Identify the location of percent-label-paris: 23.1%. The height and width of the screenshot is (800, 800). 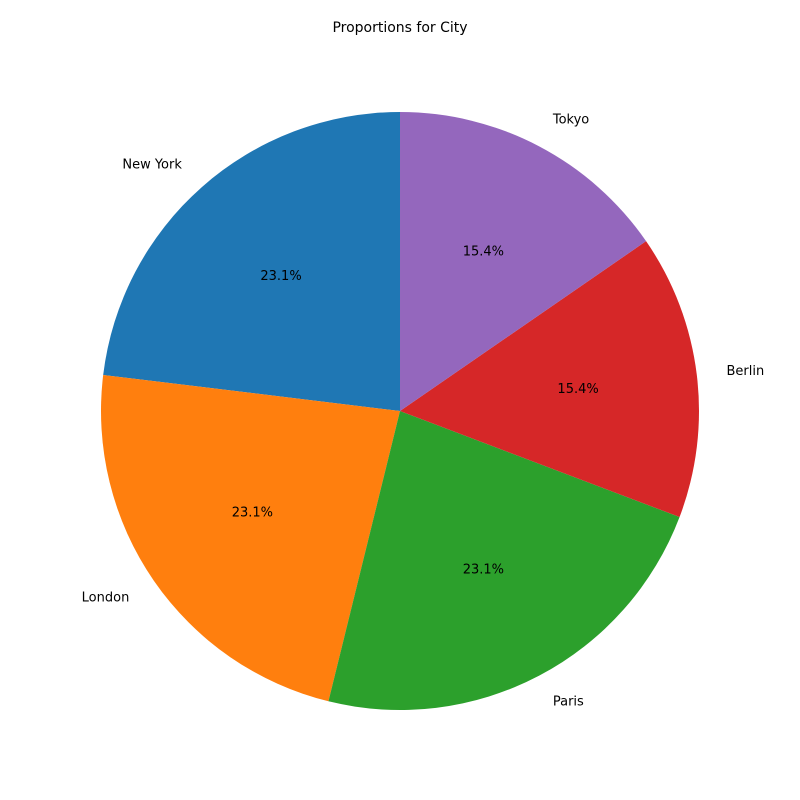
(483, 569).